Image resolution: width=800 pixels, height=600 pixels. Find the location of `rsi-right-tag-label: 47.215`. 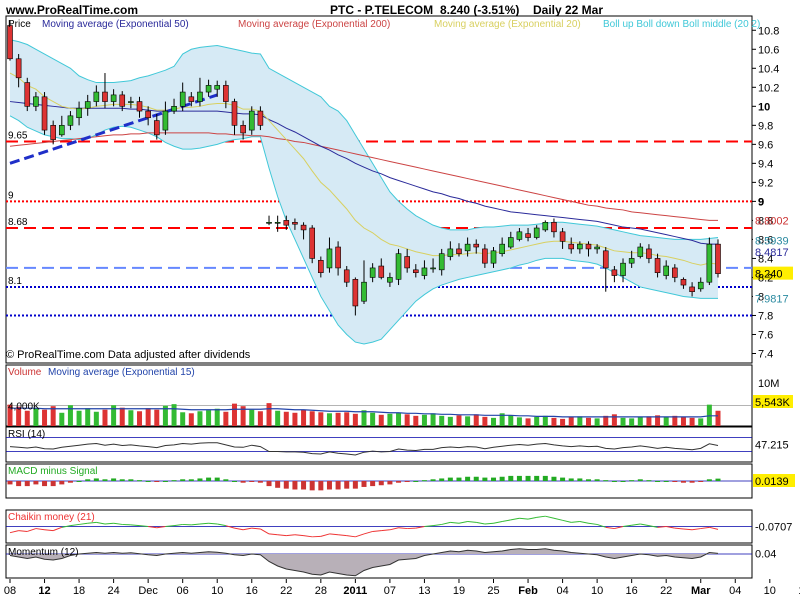

rsi-right-tag-label: 47.215 is located at coordinates (772, 446).